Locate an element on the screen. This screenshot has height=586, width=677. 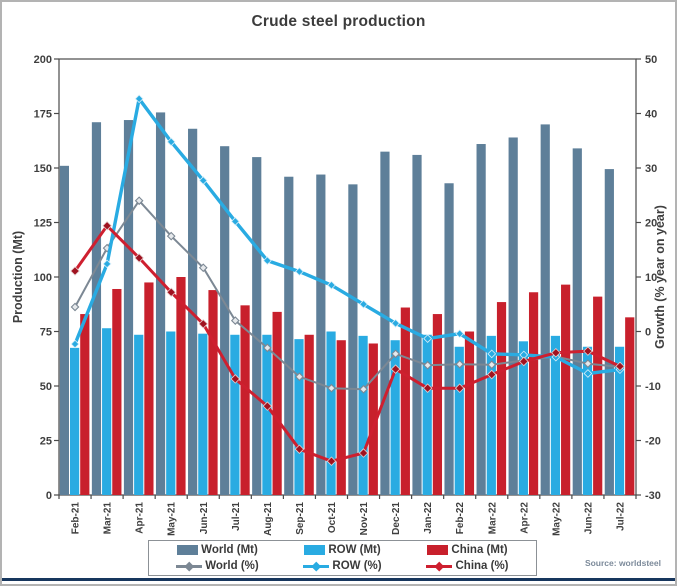
source-note: Source: worldsteel is located at coordinates (622, 563).